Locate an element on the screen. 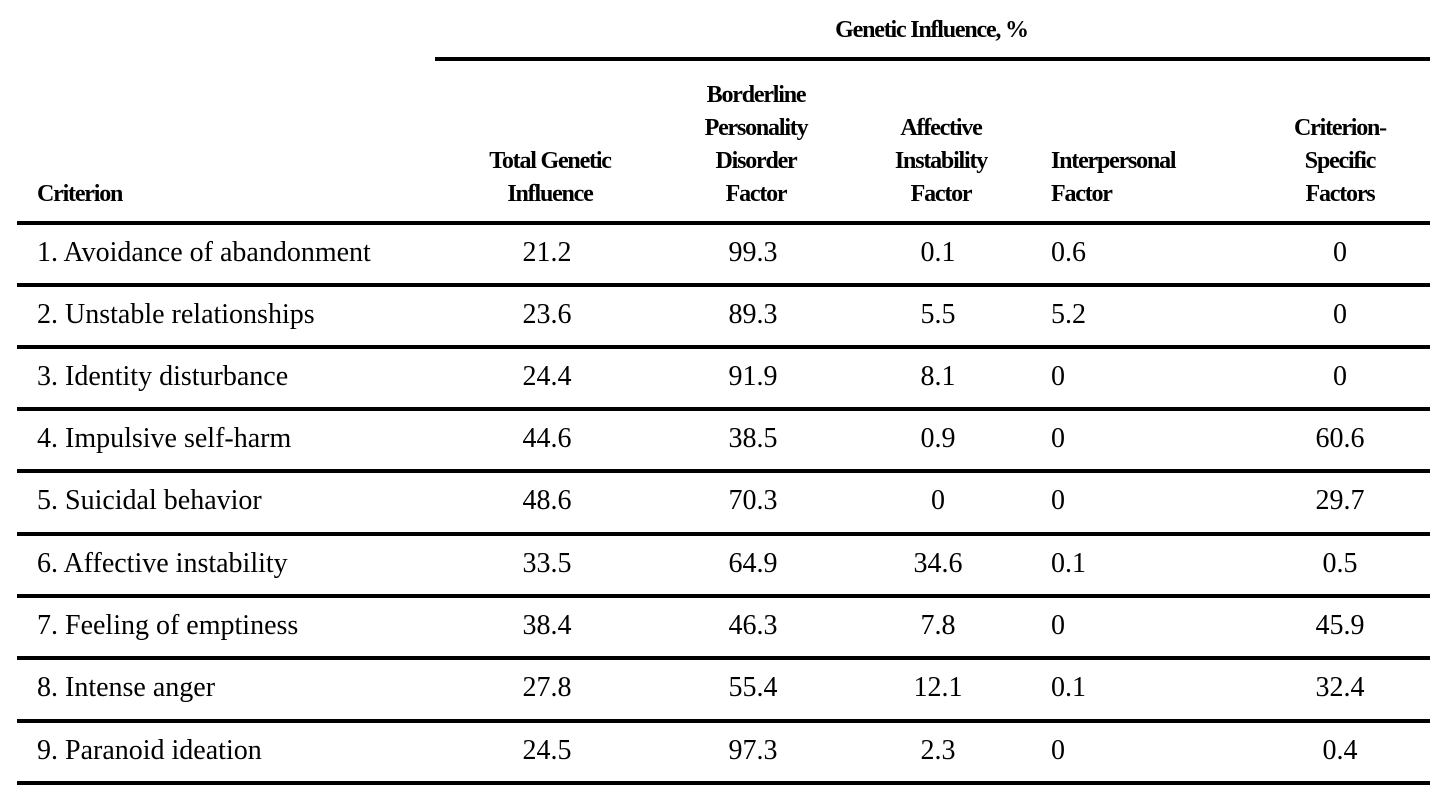 This screenshot has width=1438, height=793. table-row: 8. Intense anger 27.8 55.4 12.1 0.1 32.4 is located at coordinates (723, 687).